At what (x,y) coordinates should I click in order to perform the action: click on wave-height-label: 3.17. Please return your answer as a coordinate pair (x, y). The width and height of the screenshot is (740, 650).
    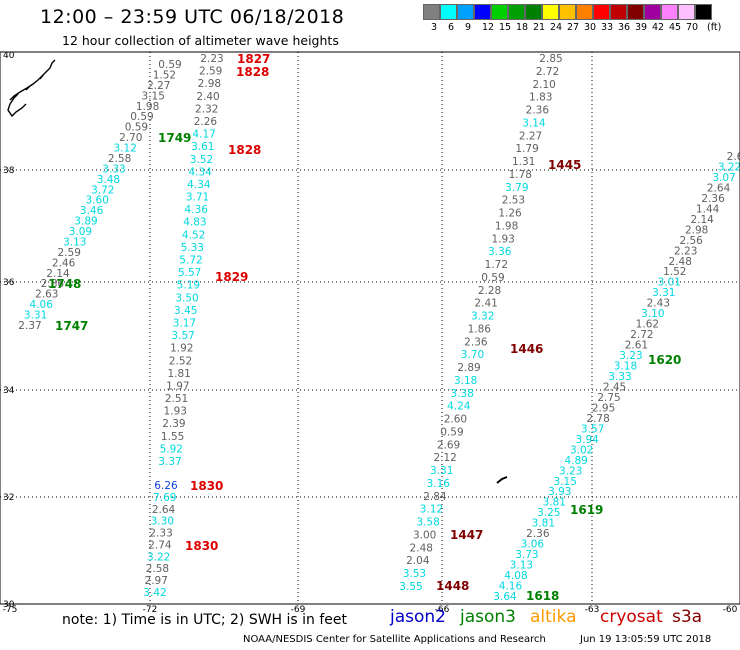
    Looking at the image, I should click on (184, 323).